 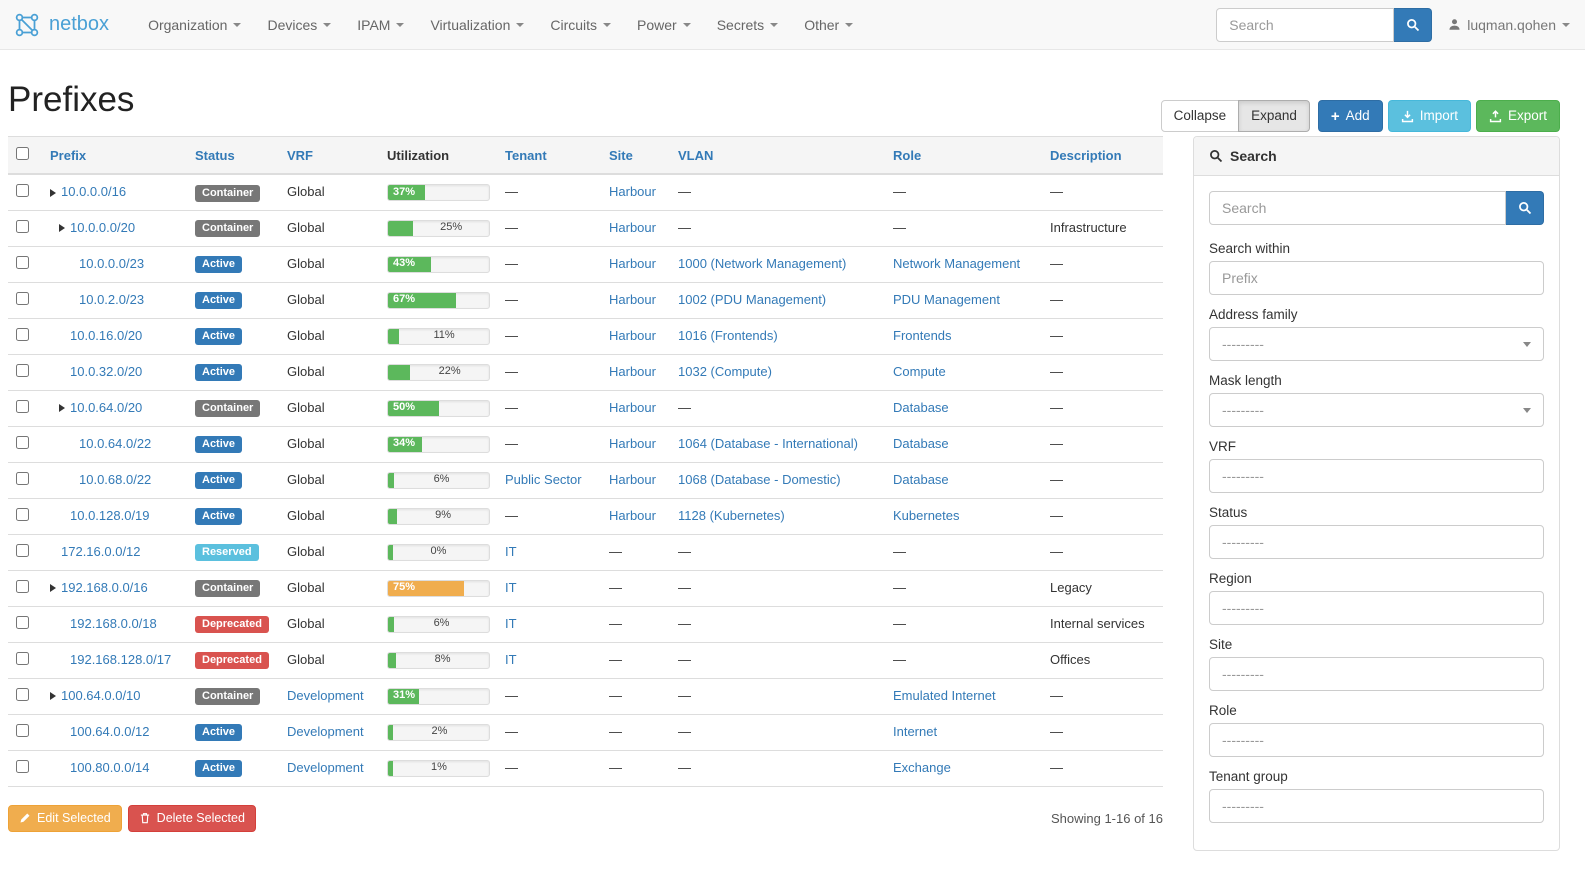 What do you see at coordinates (1509, 25) in the screenshot?
I see `user-menu: luqman.qohen` at bounding box center [1509, 25].